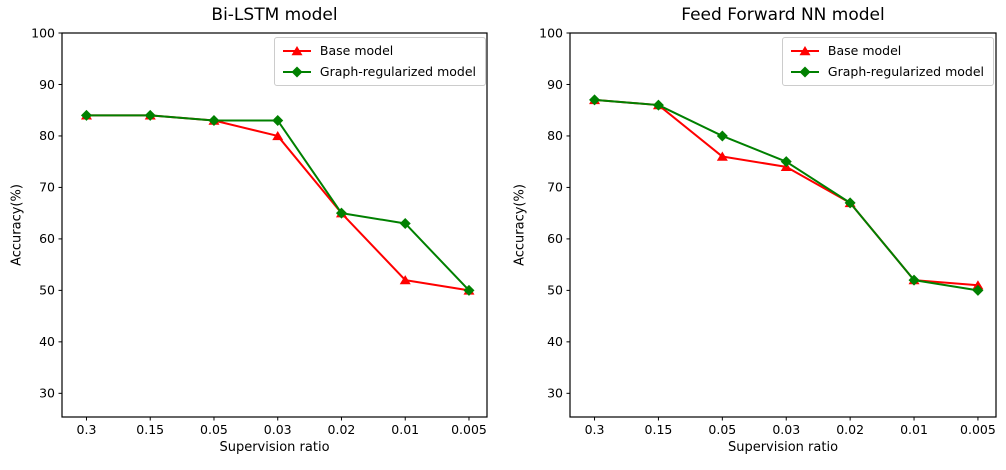 The height and width of the screenshot is (470, 1006). What do you see at coordinates (274, 15) in the screenshot?
I see `chart-title-bilstm: Bi-LSTM model` at bounding box center [274, 15].